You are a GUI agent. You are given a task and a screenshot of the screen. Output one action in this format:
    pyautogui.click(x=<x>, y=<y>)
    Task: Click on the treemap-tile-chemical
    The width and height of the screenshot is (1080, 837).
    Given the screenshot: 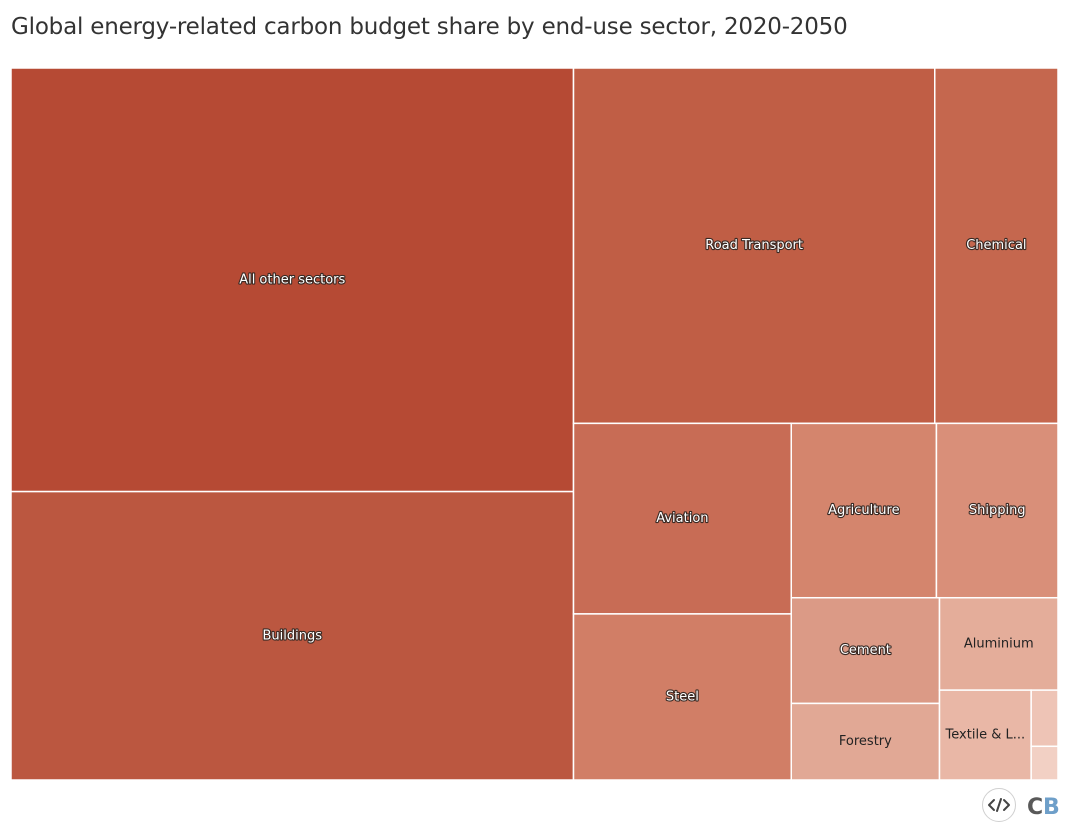 What is the action you would take?
    pyautogui.click(x=996, y=246)
    